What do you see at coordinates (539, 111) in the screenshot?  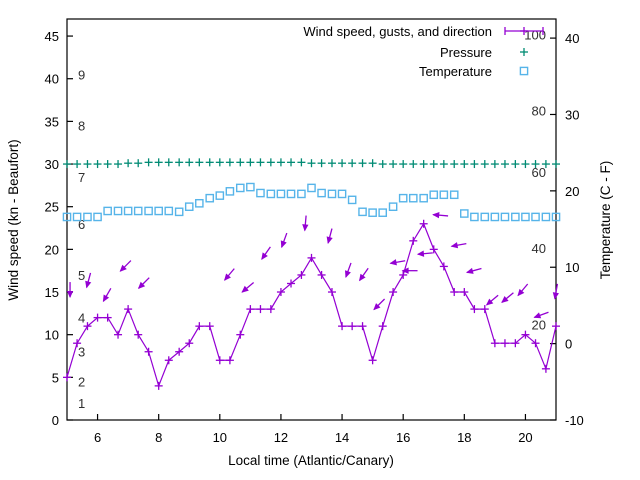 I see `fahrenheit-label: 80` at bounding box center [539, 111].